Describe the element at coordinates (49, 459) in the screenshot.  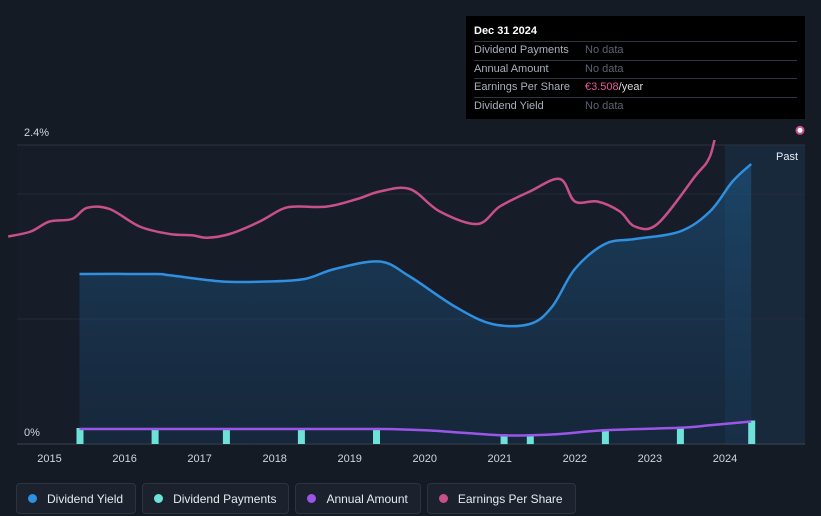
I see `x-tick-label: 2015` at that location.